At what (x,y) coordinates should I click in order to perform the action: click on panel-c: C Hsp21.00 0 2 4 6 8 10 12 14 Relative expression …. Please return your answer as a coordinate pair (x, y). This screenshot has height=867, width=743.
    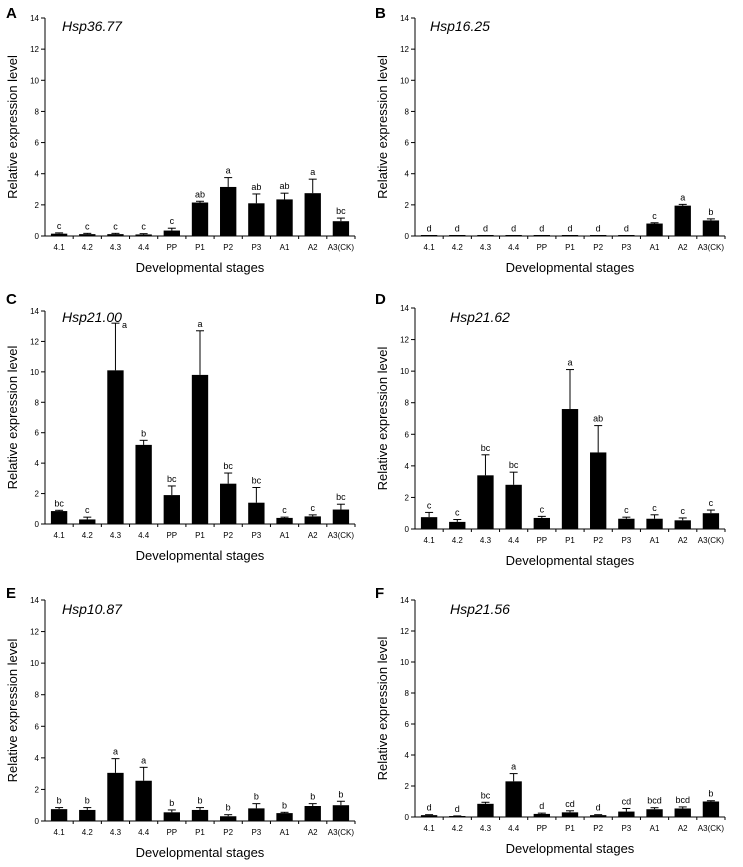
    Looking at the image, I should click on (180, 427).